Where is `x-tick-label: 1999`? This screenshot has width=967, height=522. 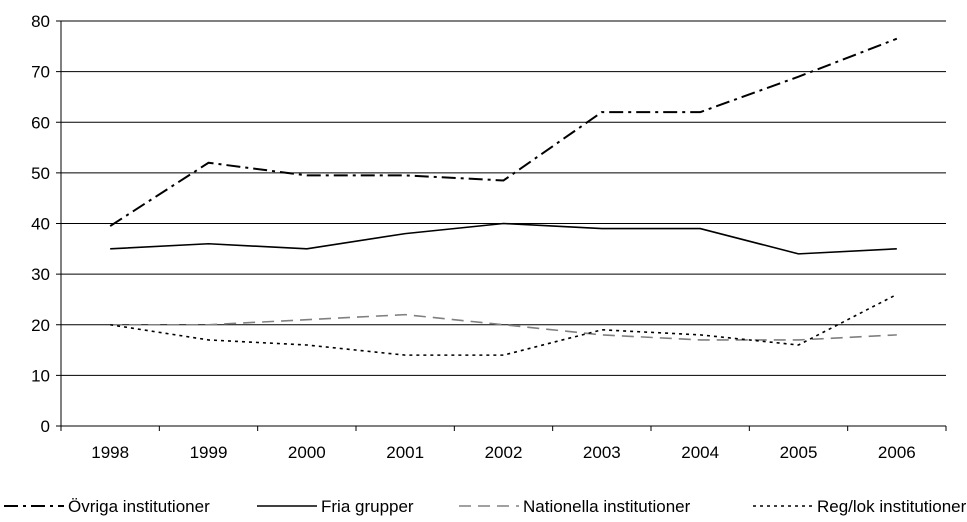
x-tick-label: 1999 is located at coordinates (209, 452).